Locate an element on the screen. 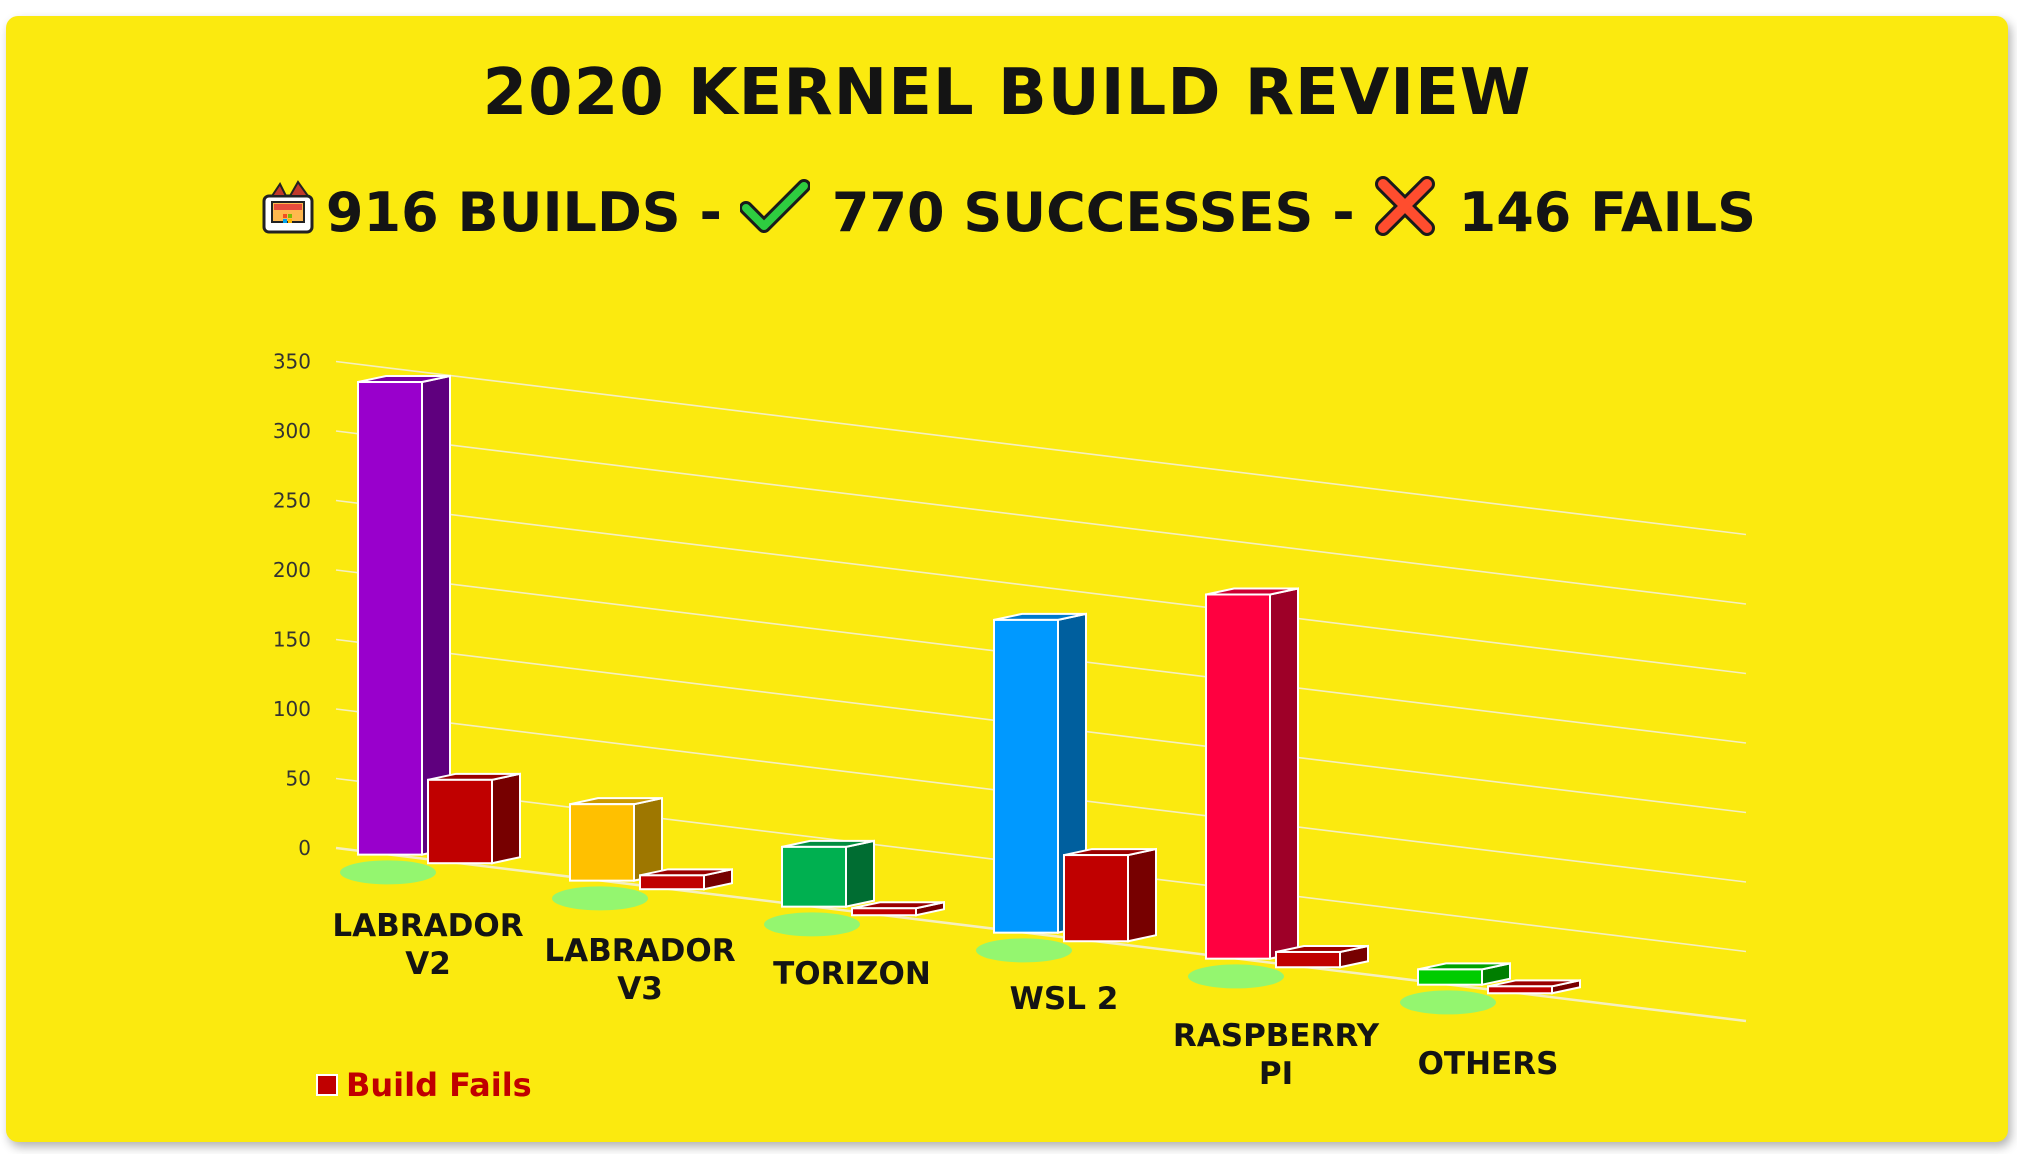 This screenshot has width=2017, height=1154. builds-count: 916 BUILDS - is located at coordinates (523, 212).